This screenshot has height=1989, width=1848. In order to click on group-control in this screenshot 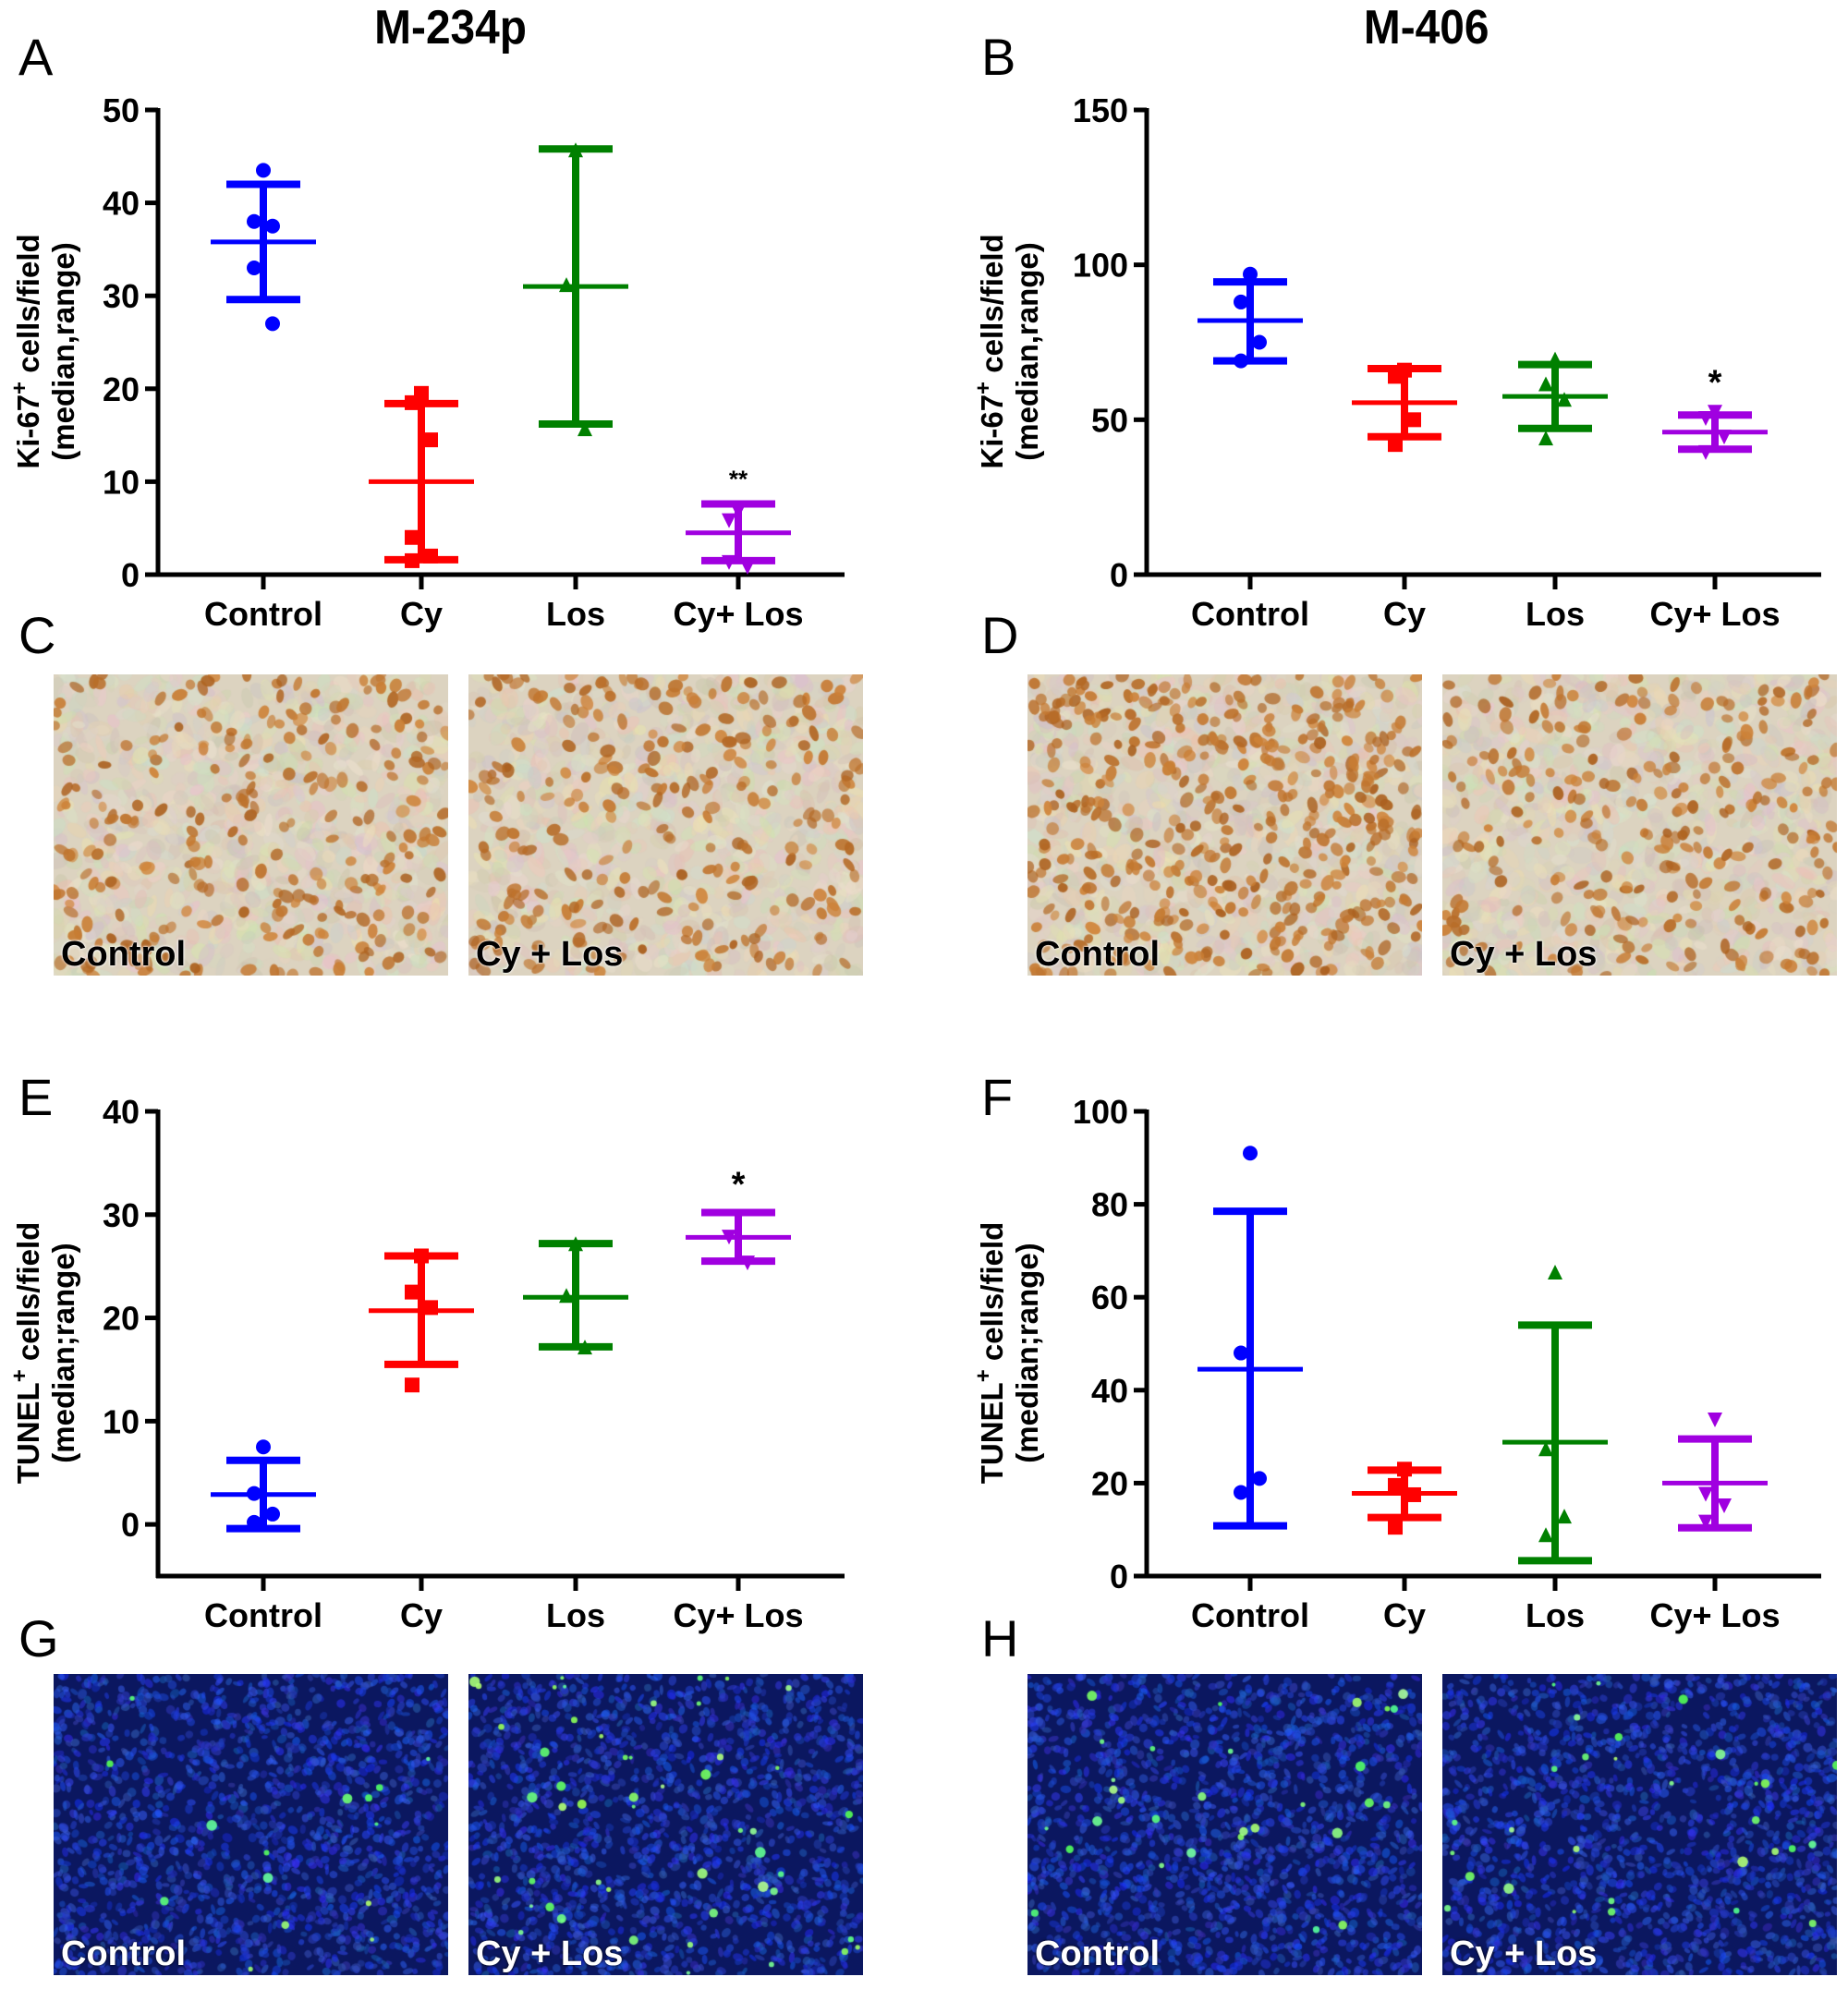, I will do `click(1250, 317)`.